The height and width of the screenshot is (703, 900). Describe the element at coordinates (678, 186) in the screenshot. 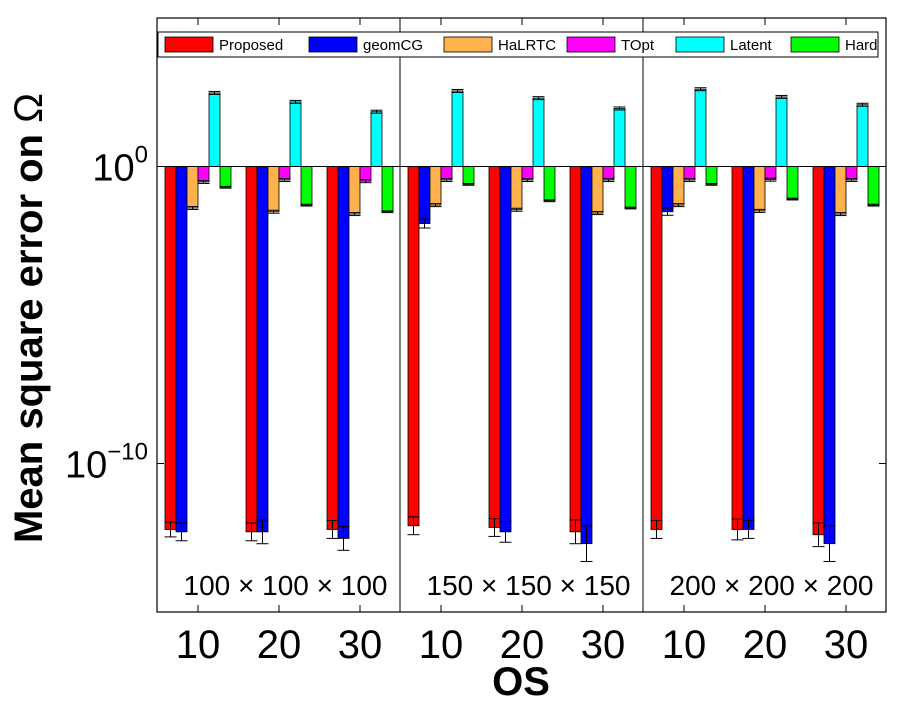

I see `bar-halrtc-p3-os10` at that location.